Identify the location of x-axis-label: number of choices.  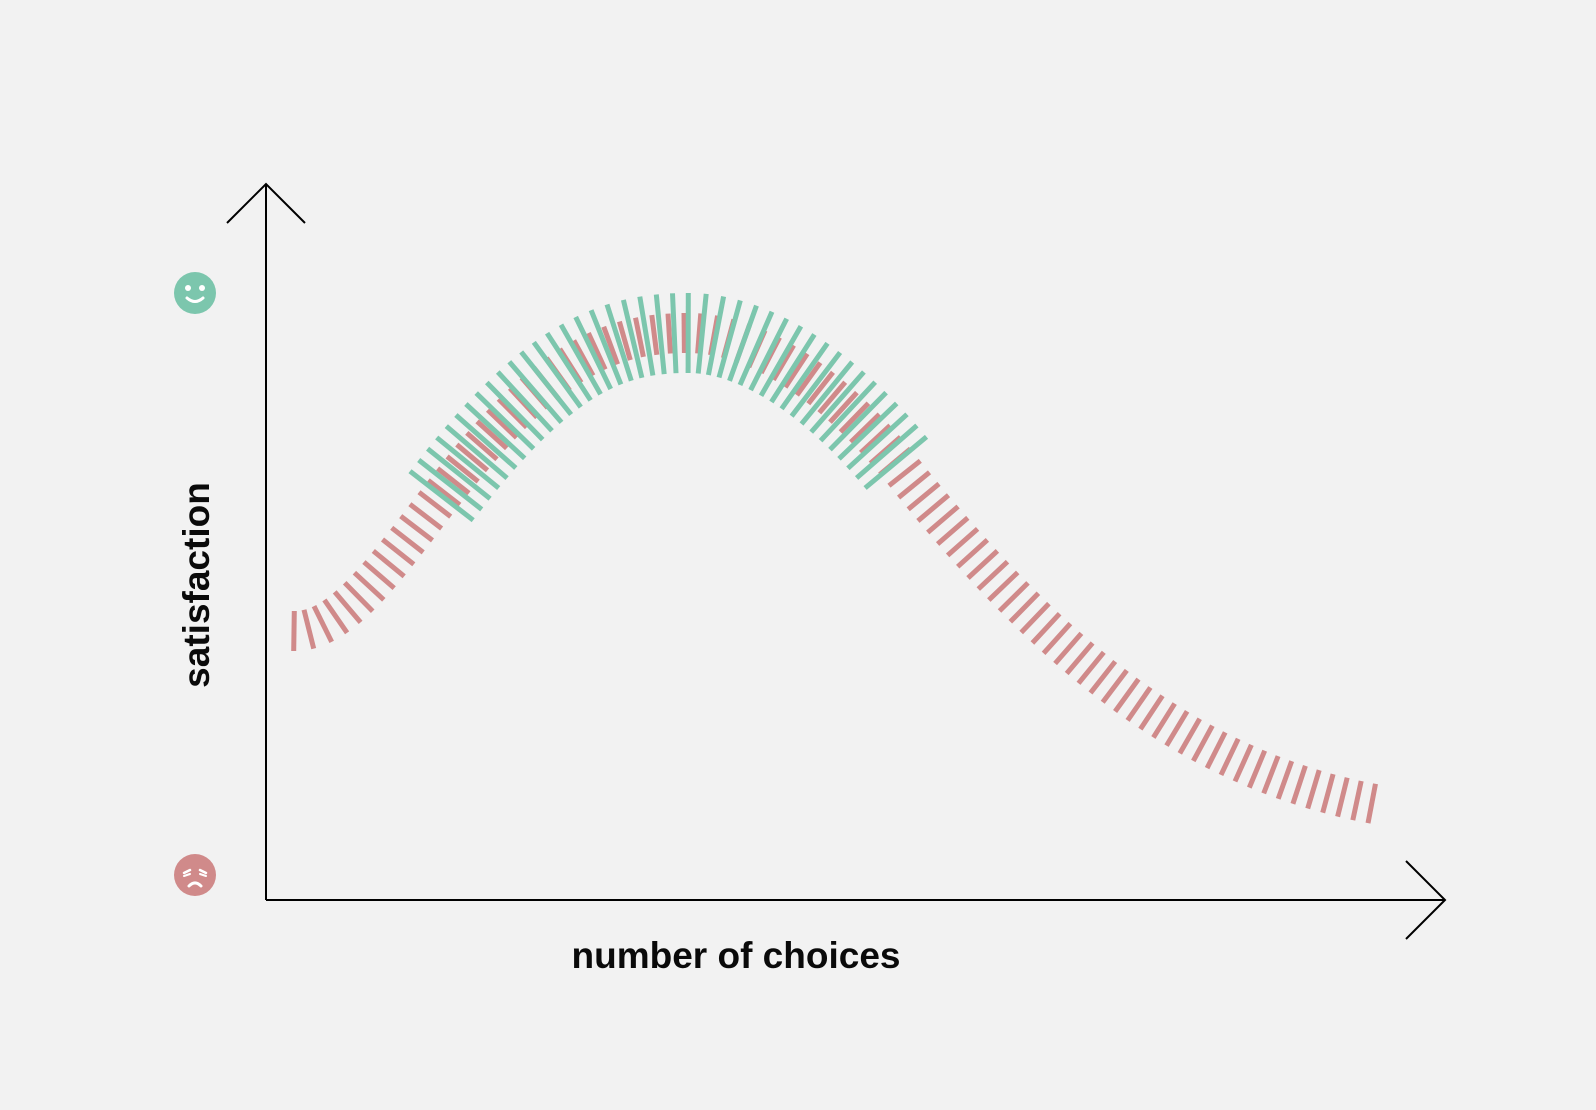
(736, 955).